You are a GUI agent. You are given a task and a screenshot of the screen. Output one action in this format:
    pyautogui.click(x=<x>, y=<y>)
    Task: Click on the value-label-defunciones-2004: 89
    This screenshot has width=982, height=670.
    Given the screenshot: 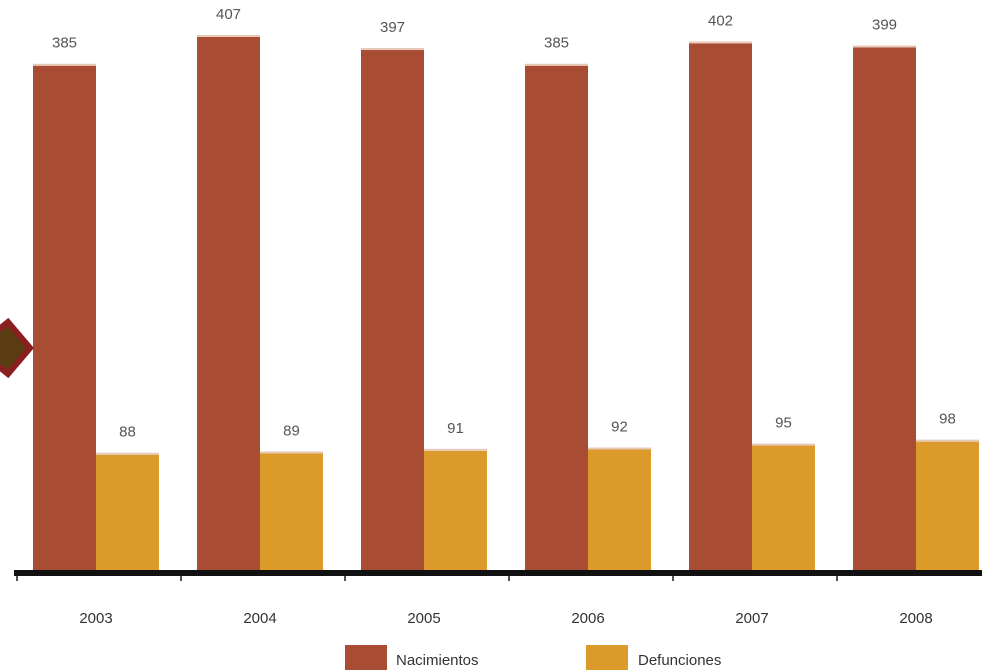 What is the action you would take?
    pyautogui.click(x=291, y=430)
    